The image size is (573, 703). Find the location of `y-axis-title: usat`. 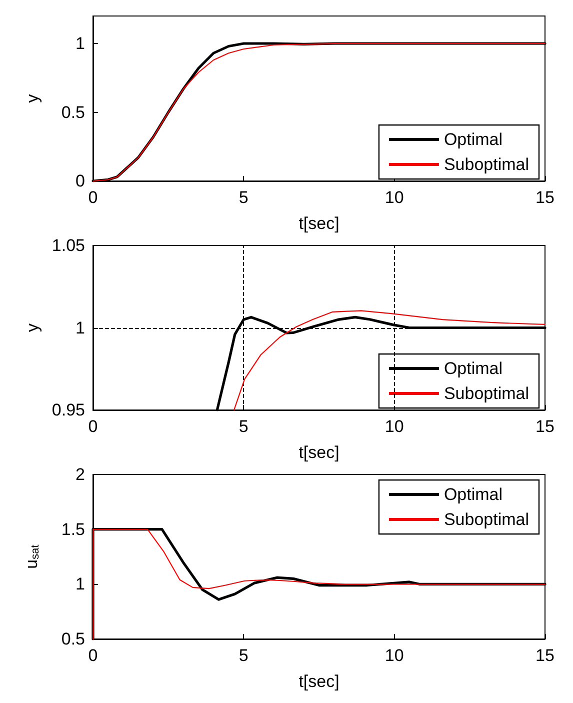

y-axis-title: usat is located at coordinates (32, 556).